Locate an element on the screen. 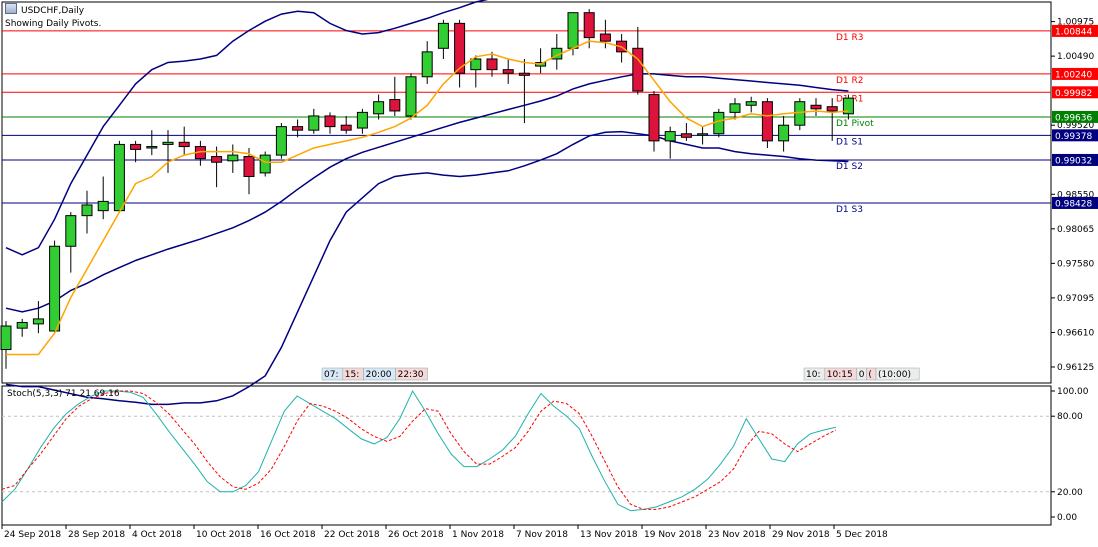  session-time-label: 07: is located at coordinates (331, 375).